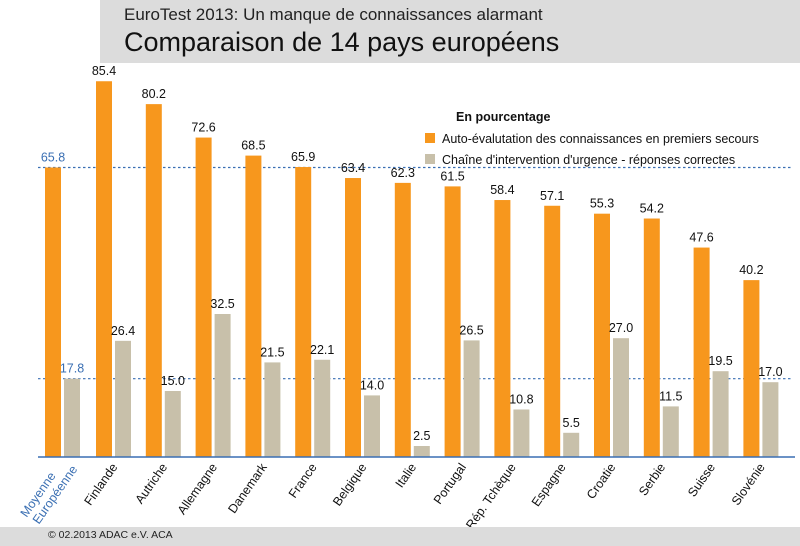 The width and height of the screenshot is (800, 546). Describe the element at coordinates (751, 270) in the screenshot. I see `value-label-series-1-14: 40.2` at that location.